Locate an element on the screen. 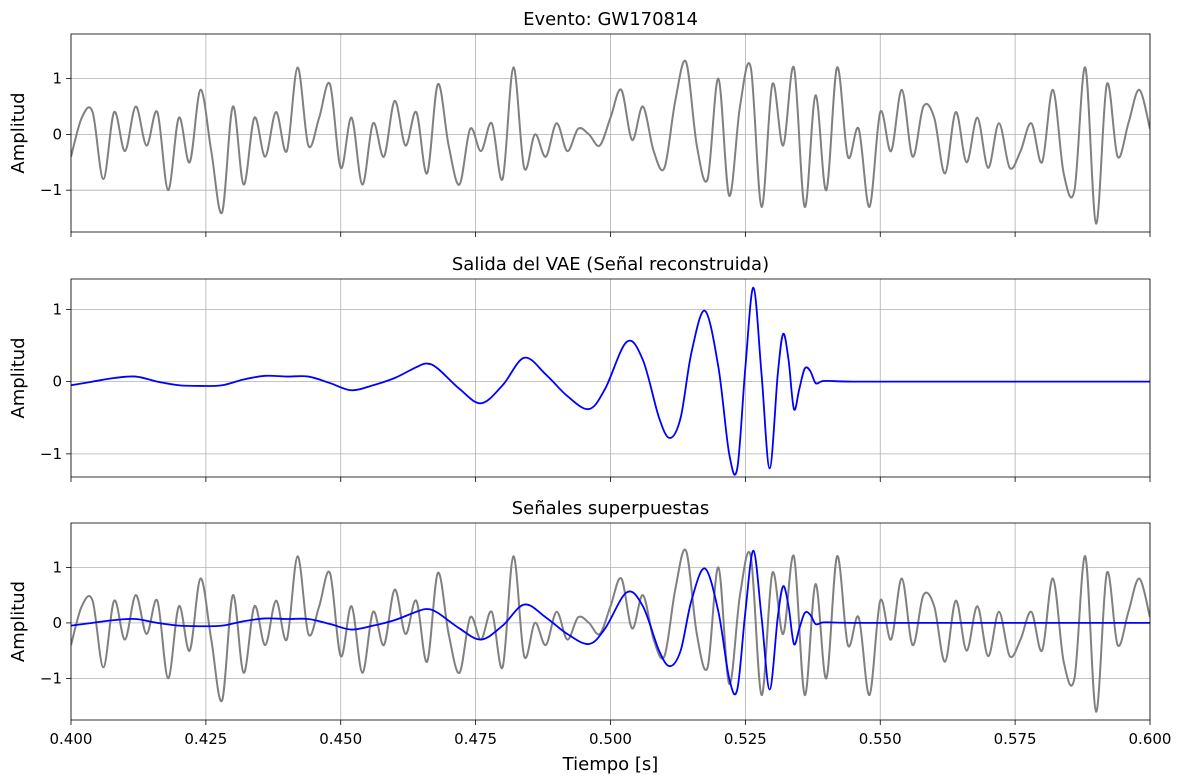 The image size is (1184, 784). x-tick-label: 0.500 is located at coordinates (610, 739).